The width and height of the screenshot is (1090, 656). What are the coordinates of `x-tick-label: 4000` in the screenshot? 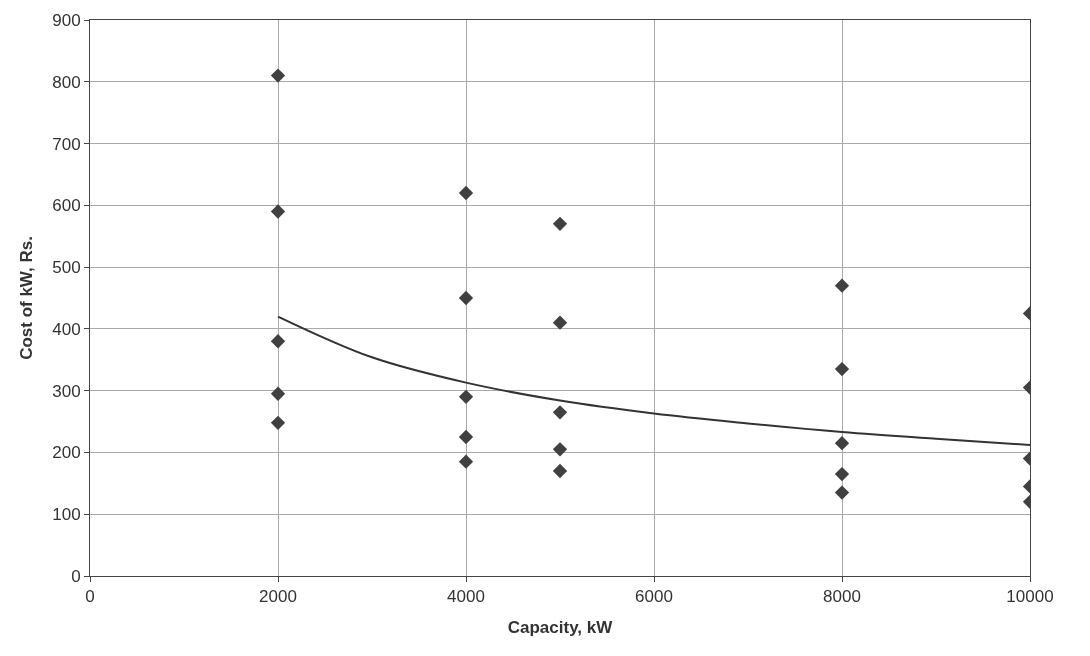 It's located at (466, 597).